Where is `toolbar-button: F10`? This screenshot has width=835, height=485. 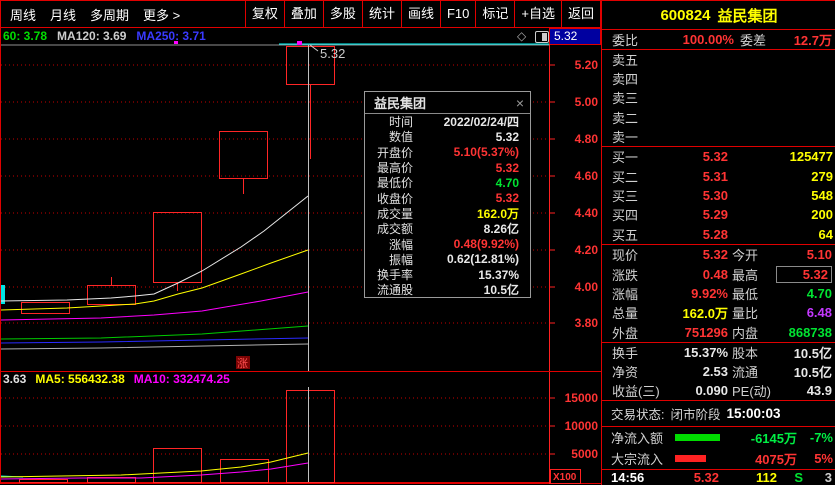
toolbar-button: F10 is located at coordinates (457, 14).